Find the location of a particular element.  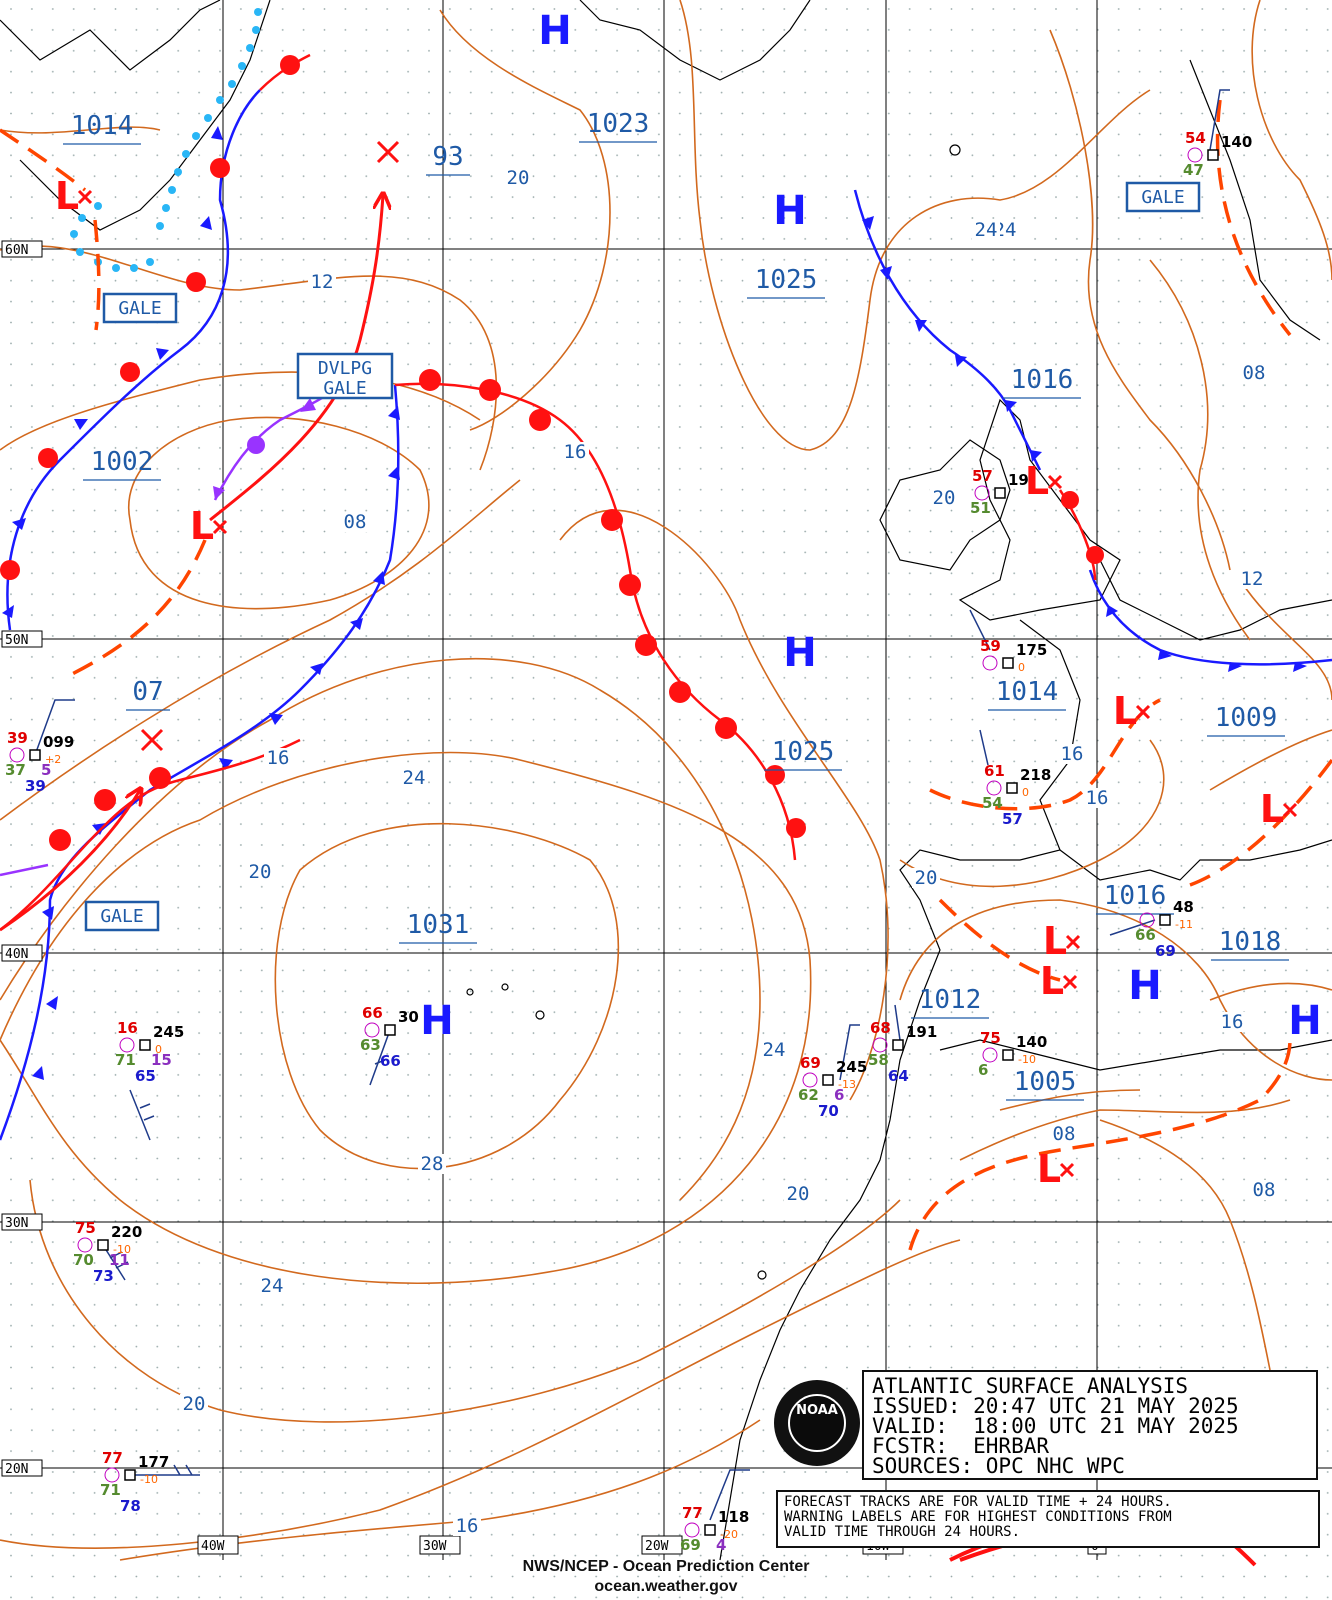

central-pressure-label: 1023 is located at coordinates (618, 124).